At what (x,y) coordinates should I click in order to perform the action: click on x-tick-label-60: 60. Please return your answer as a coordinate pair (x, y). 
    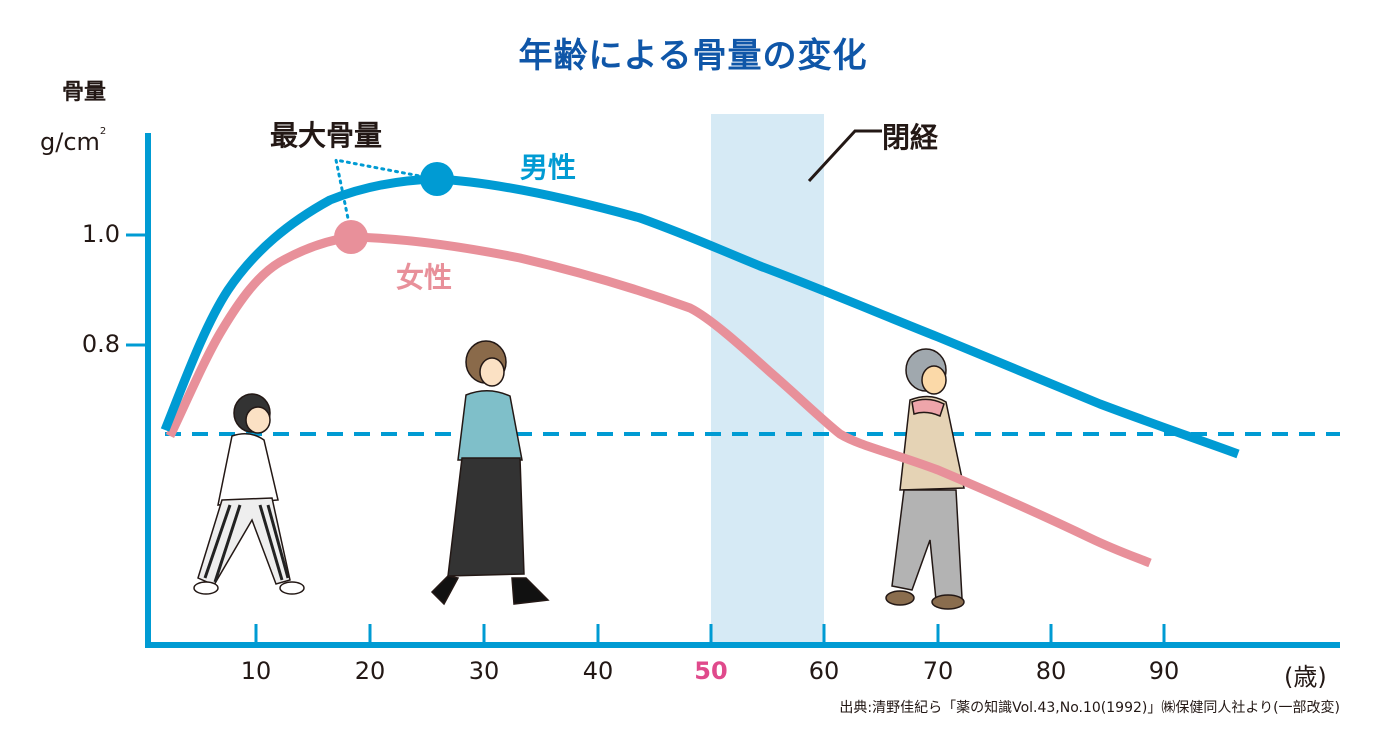
    Looking at the image, I should click on (824, 671).